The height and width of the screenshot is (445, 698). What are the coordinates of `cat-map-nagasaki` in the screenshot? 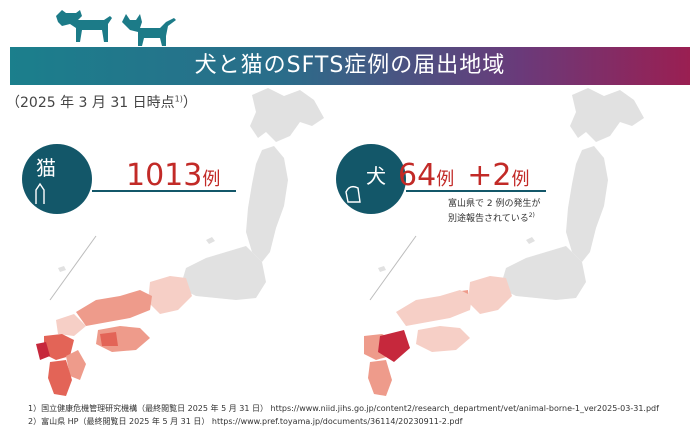 It's located at (43, 351).